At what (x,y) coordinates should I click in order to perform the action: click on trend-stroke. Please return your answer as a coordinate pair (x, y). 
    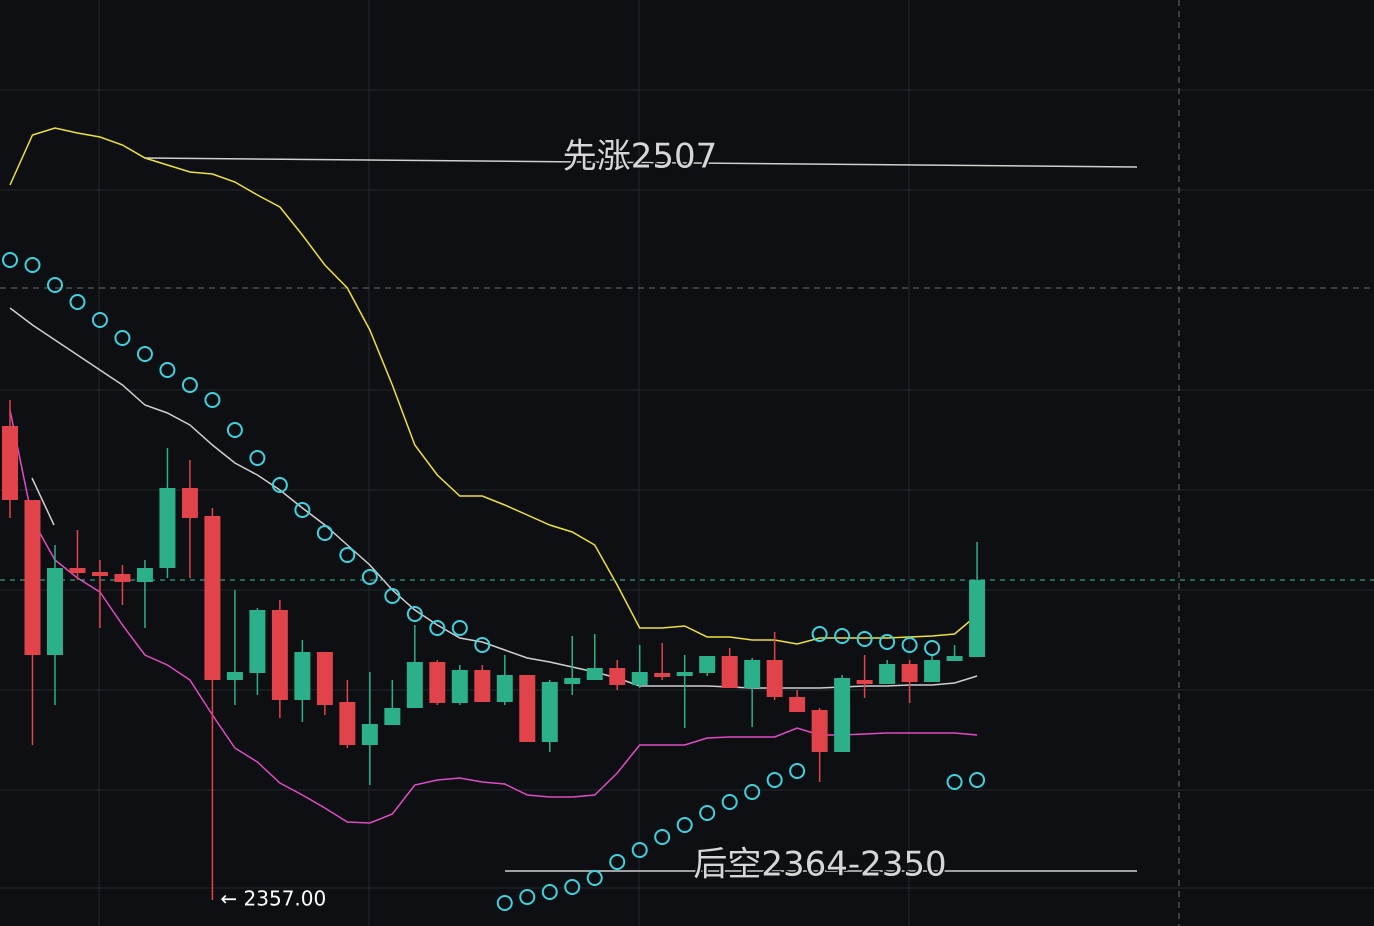
    Looking at the image, I should click on (43, 501).